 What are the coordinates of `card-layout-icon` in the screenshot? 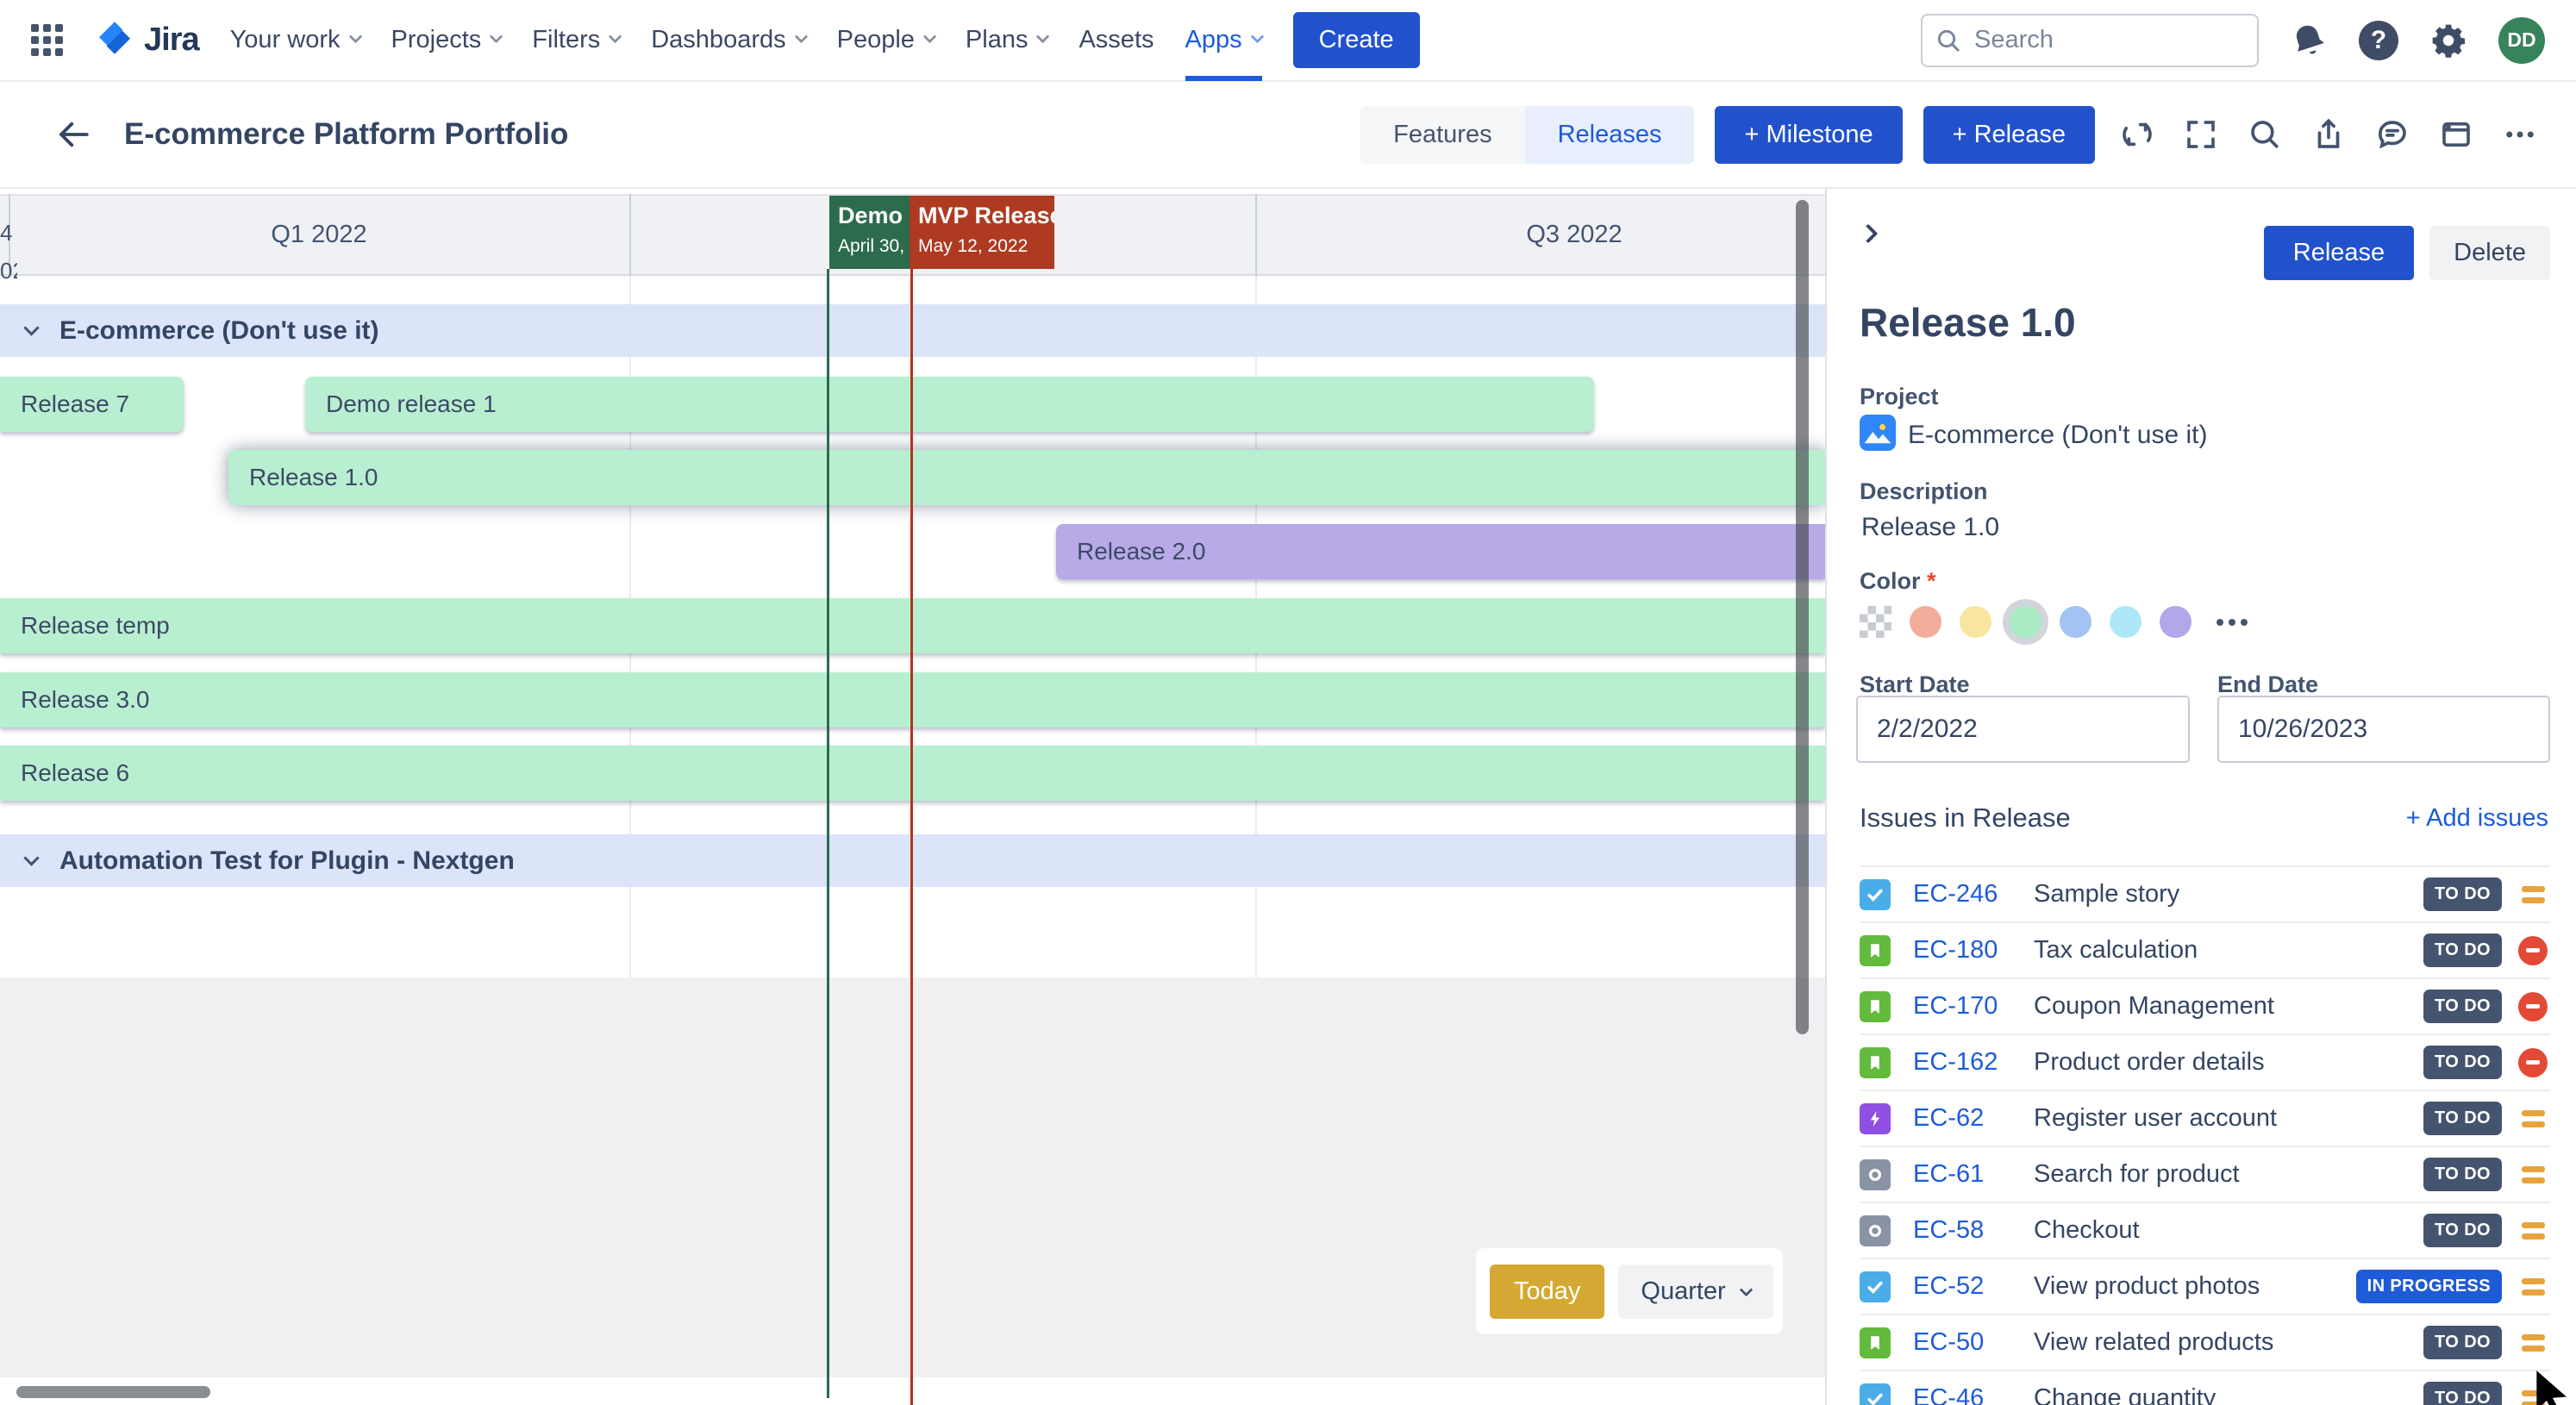 It's located at (2456, 134).